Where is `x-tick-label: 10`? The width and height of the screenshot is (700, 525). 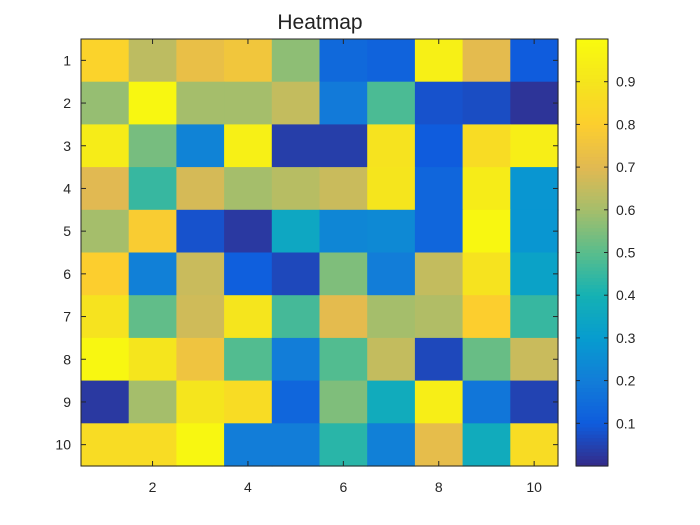
x-tick-label: 10 is located at coordinates (534, 487).